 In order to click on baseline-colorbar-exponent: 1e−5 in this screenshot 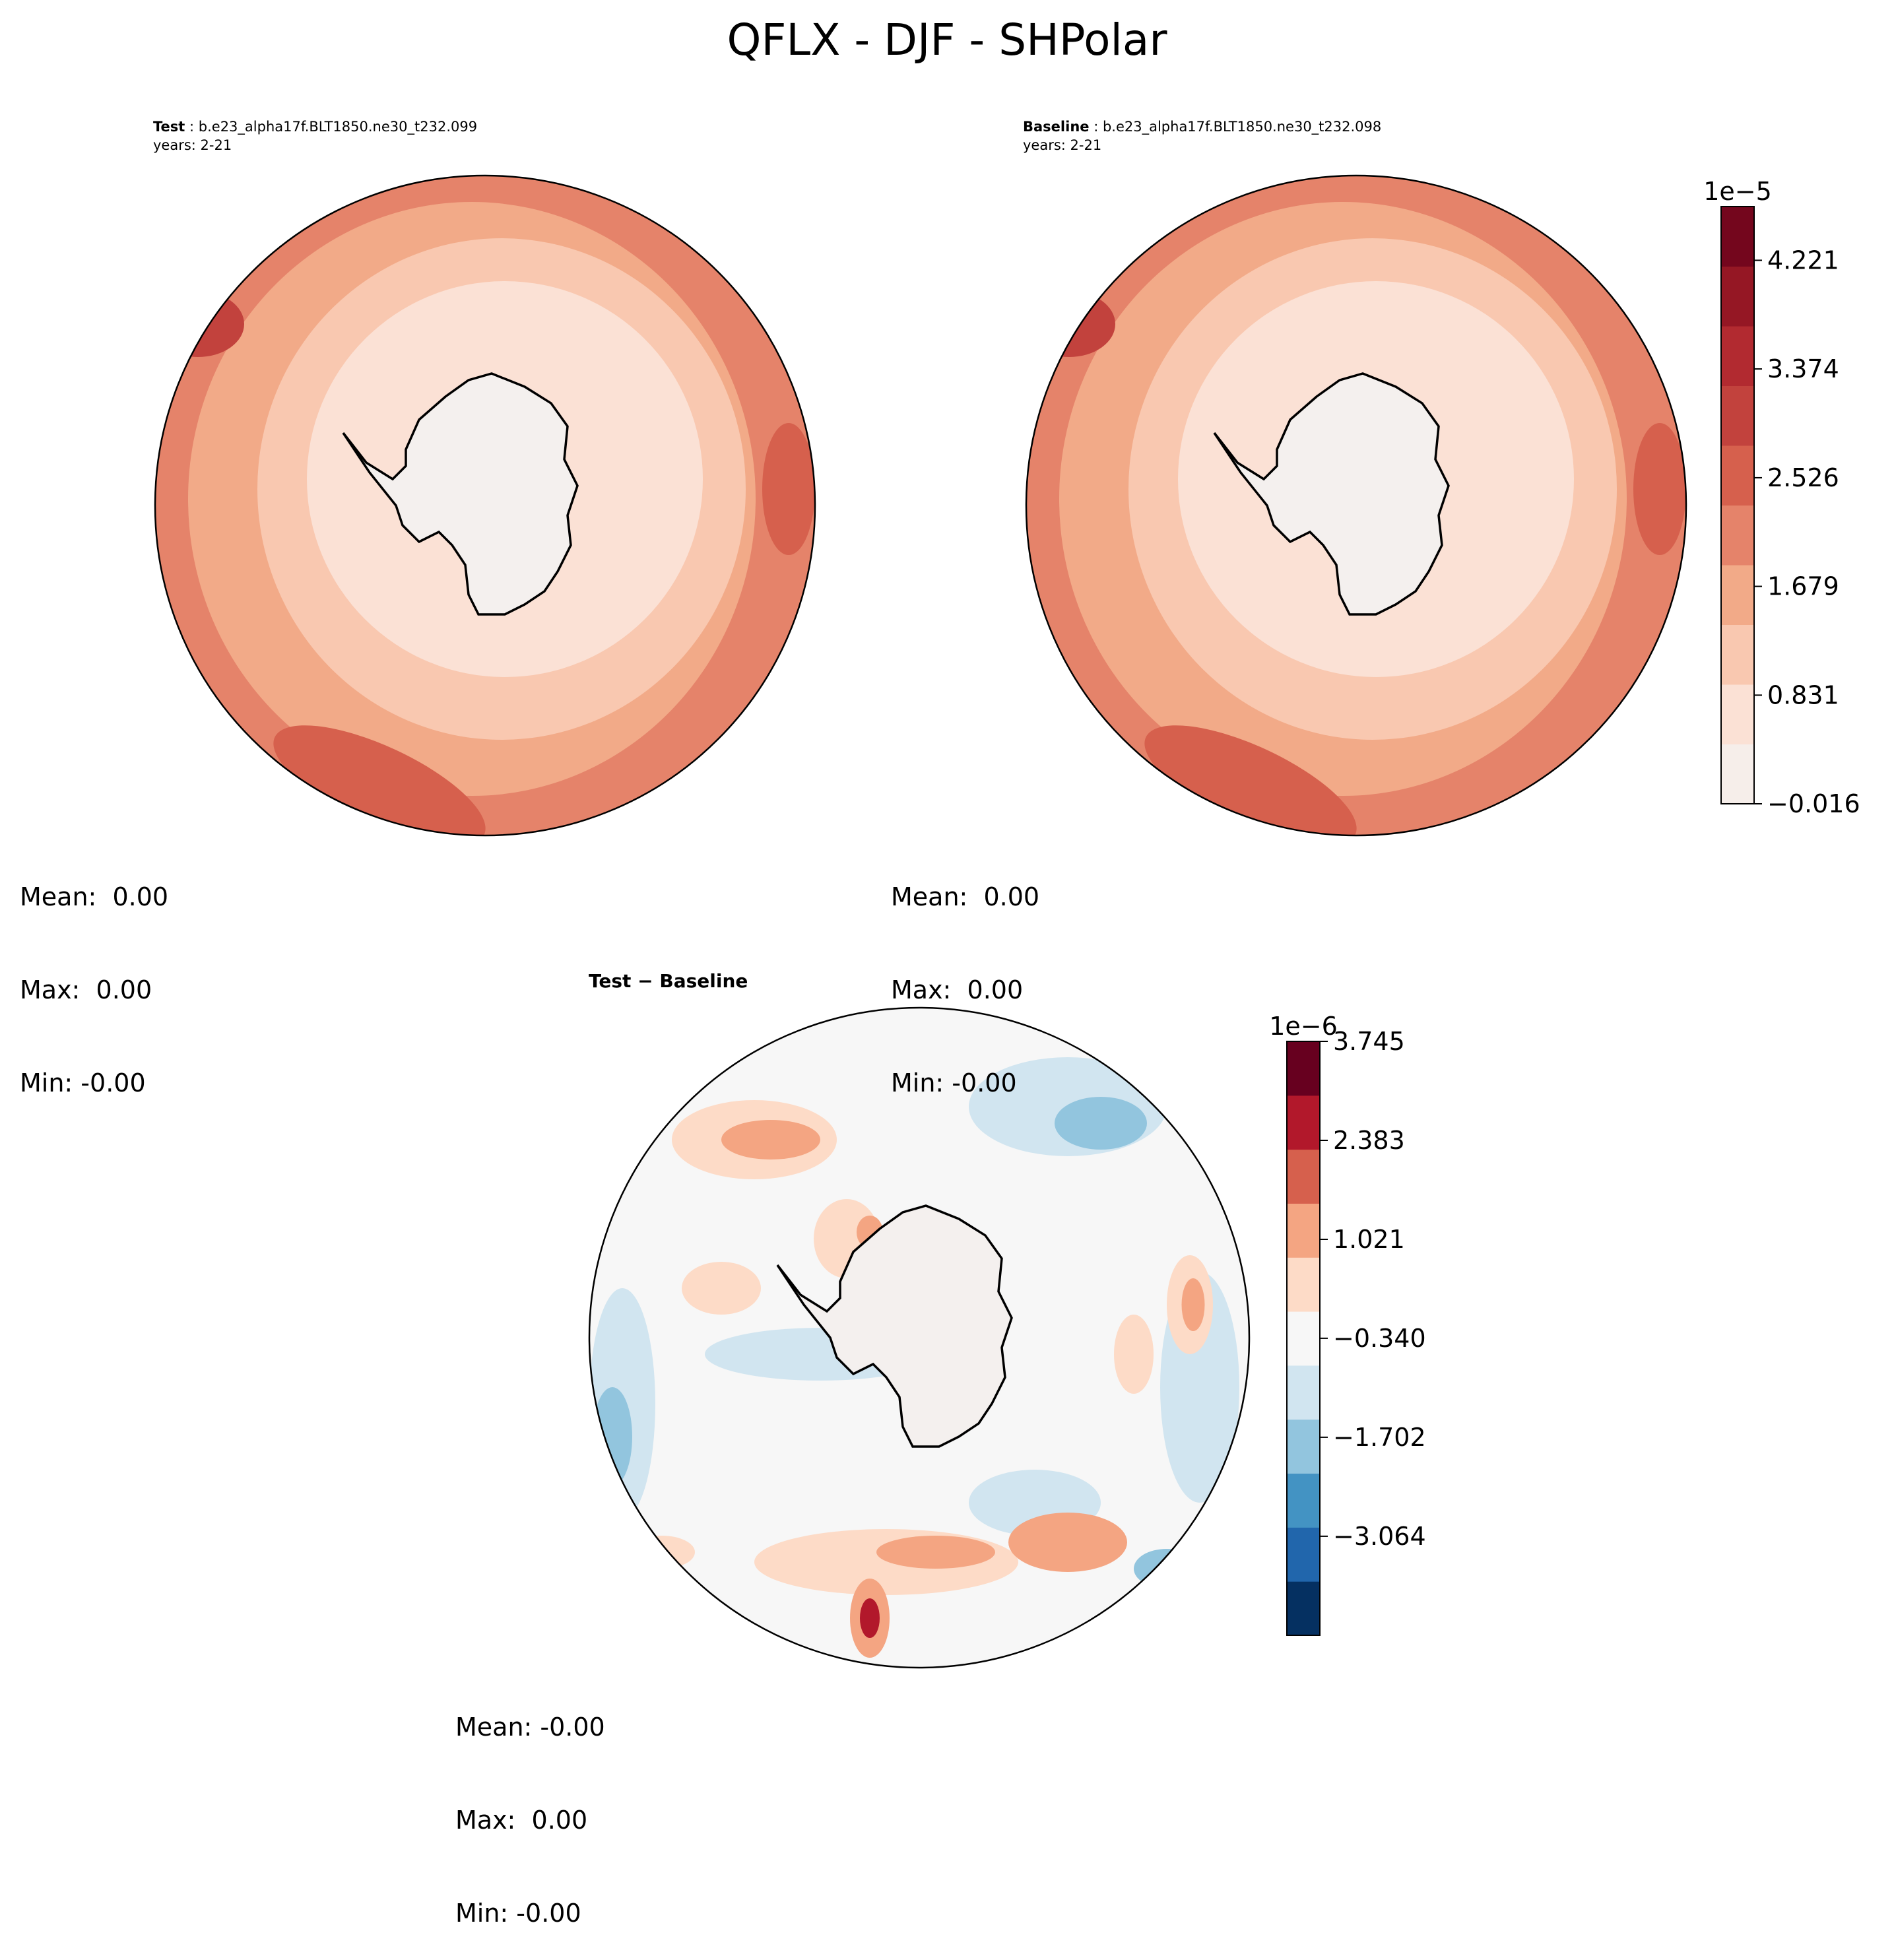, I will do `click(1737, 191)`.